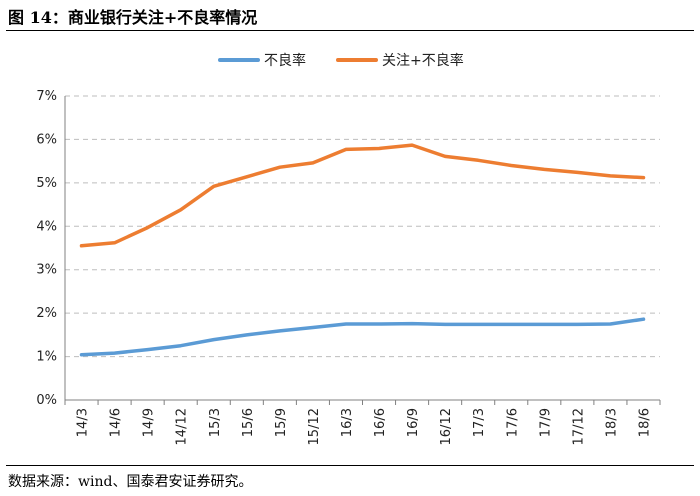  I want to click on legend-label: 不良率, so click(285, 60).